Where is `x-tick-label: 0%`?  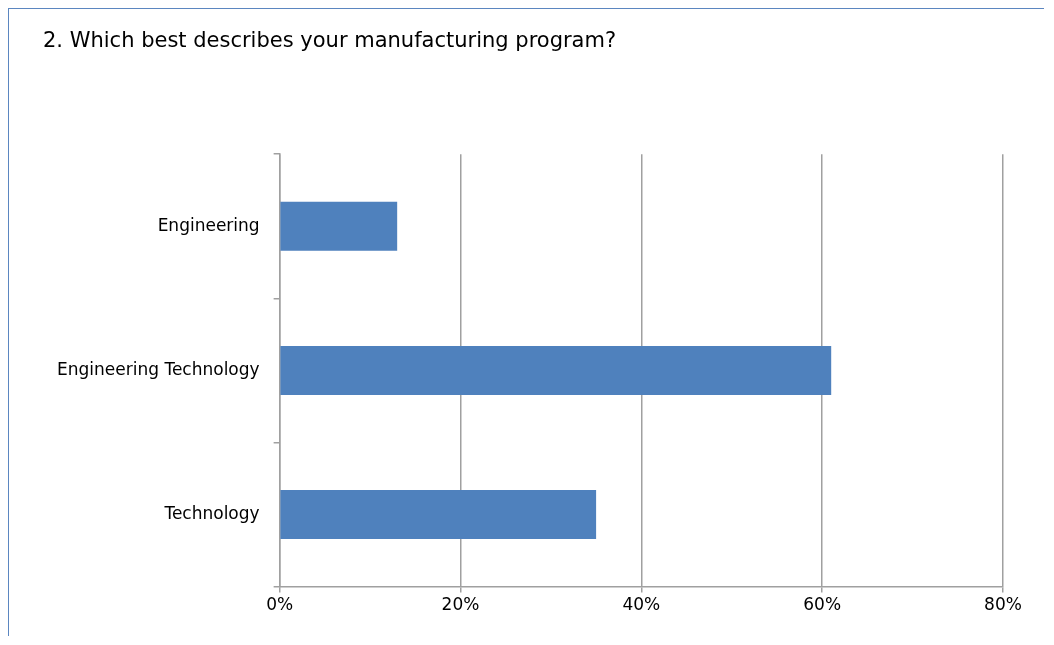 x-tick-label: 0% is located at coordinates (280, 604).